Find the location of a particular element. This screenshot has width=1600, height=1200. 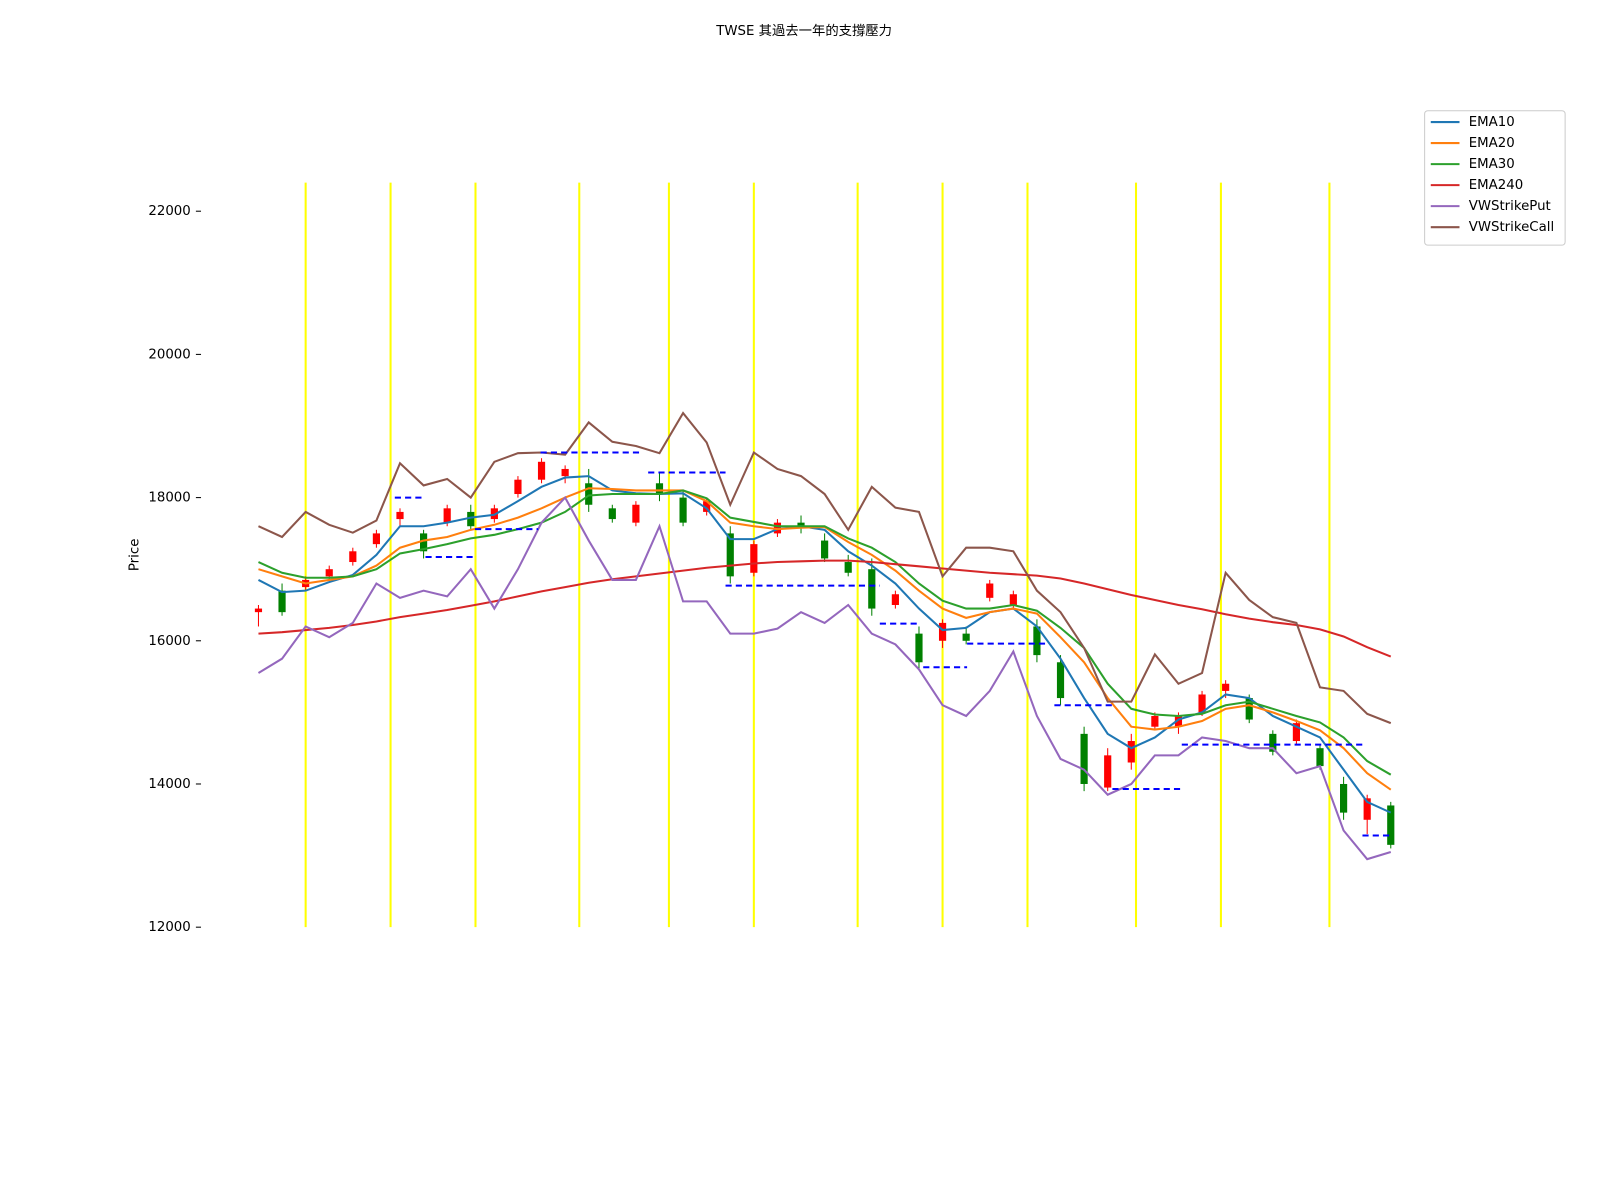

legend-label: EMA10 is located at coordinates (1492, 122).